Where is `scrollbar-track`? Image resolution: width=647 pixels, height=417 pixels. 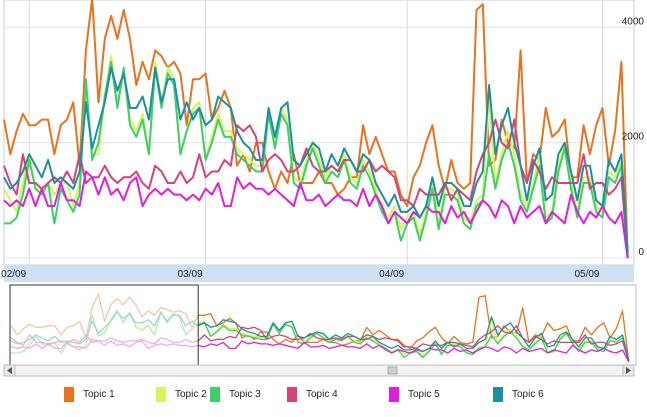
scrollbar-track is located at coordinates (319, 370).